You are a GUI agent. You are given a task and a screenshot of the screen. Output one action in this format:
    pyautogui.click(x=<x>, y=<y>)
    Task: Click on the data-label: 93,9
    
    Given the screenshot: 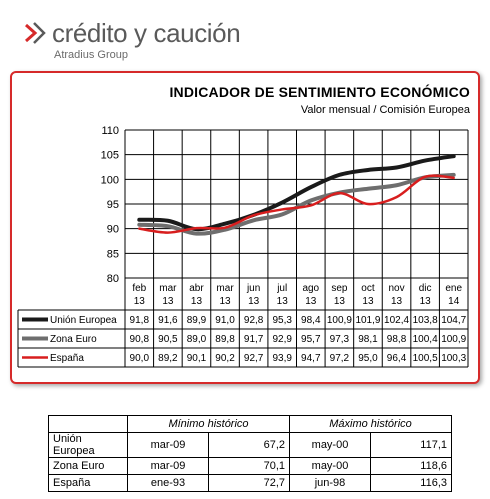 What is the action you would take?
    pyautogui.click(x=282, y=358)
    